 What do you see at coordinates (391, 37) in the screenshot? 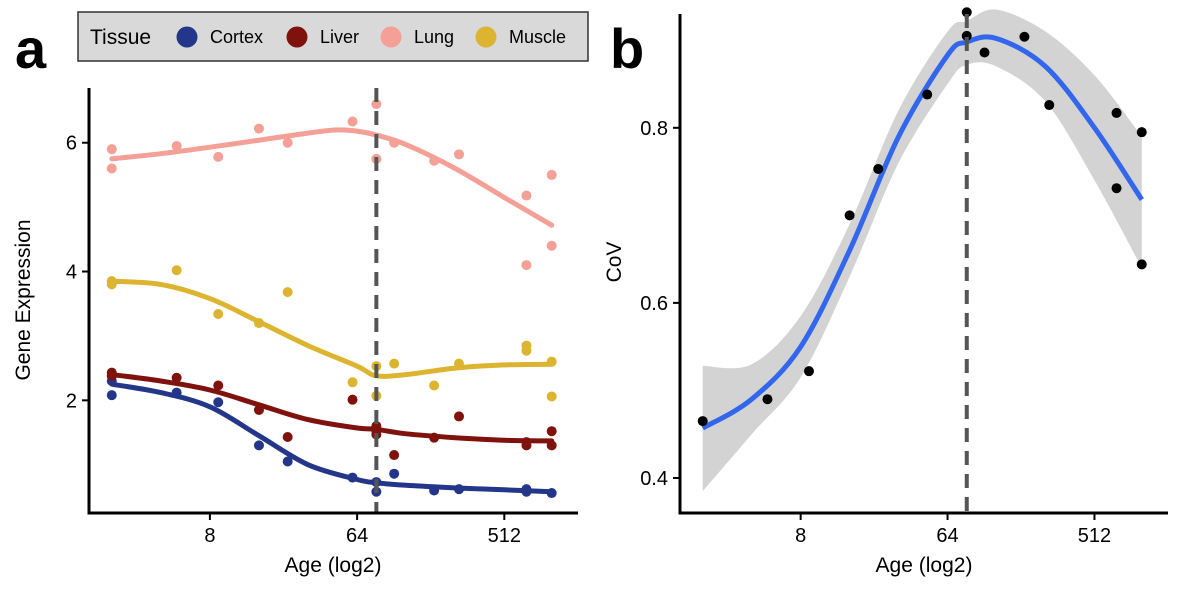
I see `legend-key-lung` at bounding box center [391, 37].